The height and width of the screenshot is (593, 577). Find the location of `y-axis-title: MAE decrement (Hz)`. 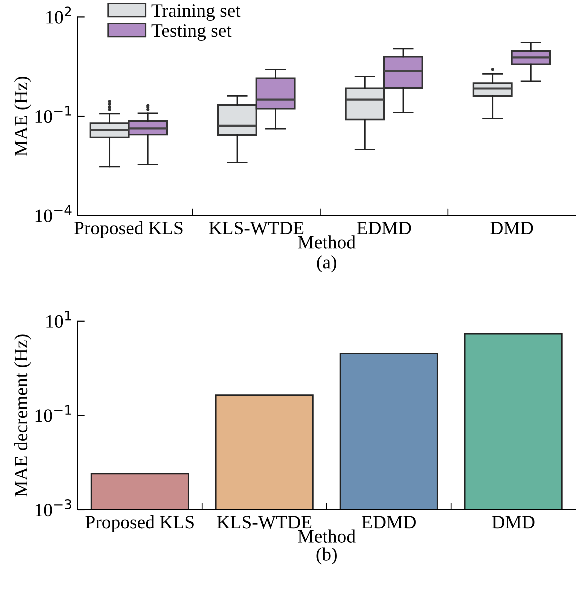

y-axis-title: MAE decrement (Hz) is located at coordinates (23, 415).